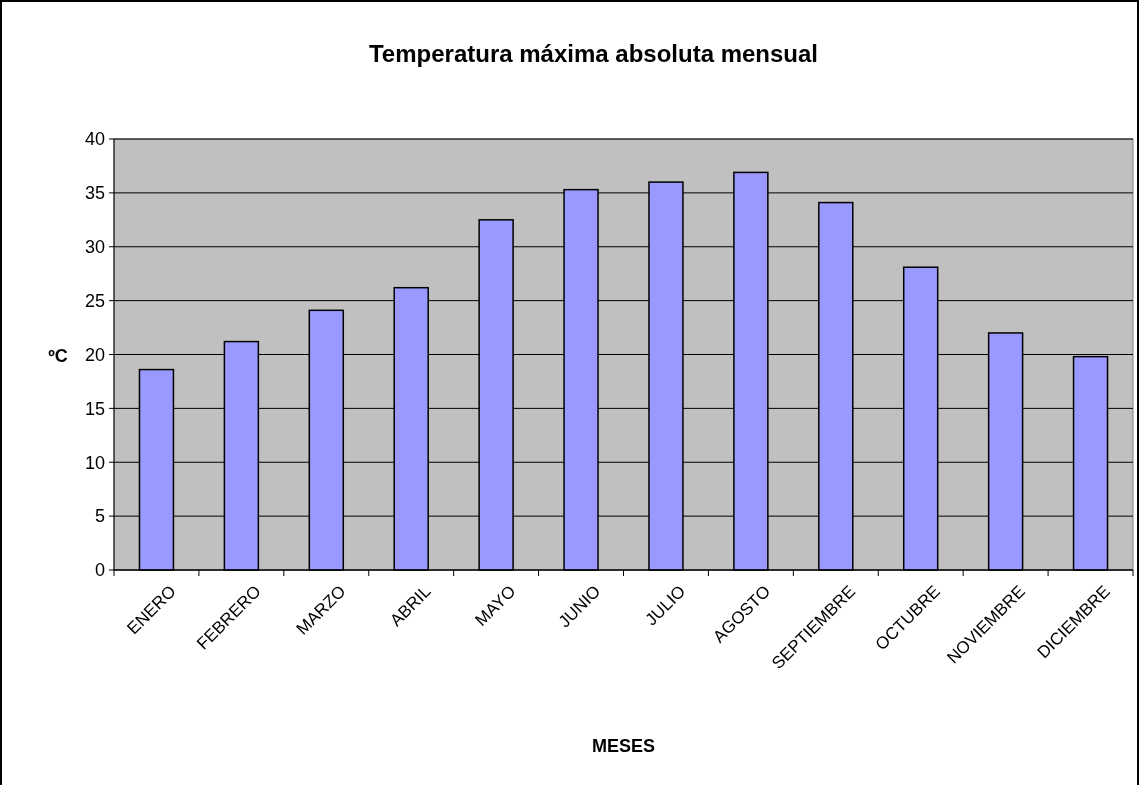 The width and height of the screenshot is (1139, 785). Describe the element at coordinates (94, 408) in the screenshot. I see `y-tick-label: 15` at that location.